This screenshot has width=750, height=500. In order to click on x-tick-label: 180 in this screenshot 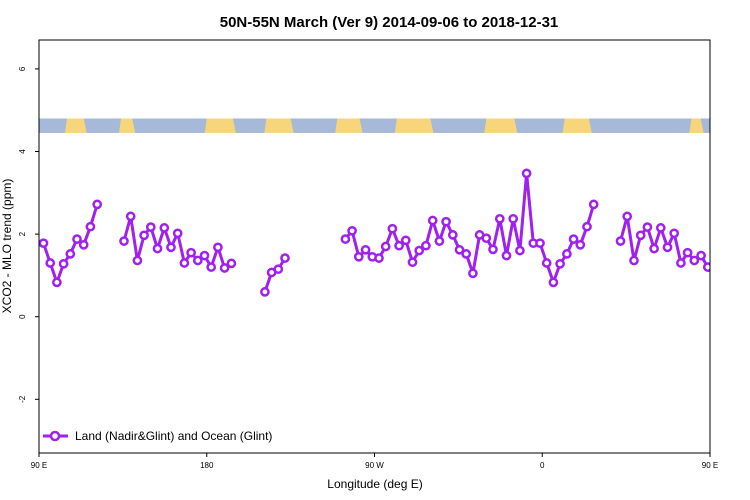, I will do `click(207, 465)`.